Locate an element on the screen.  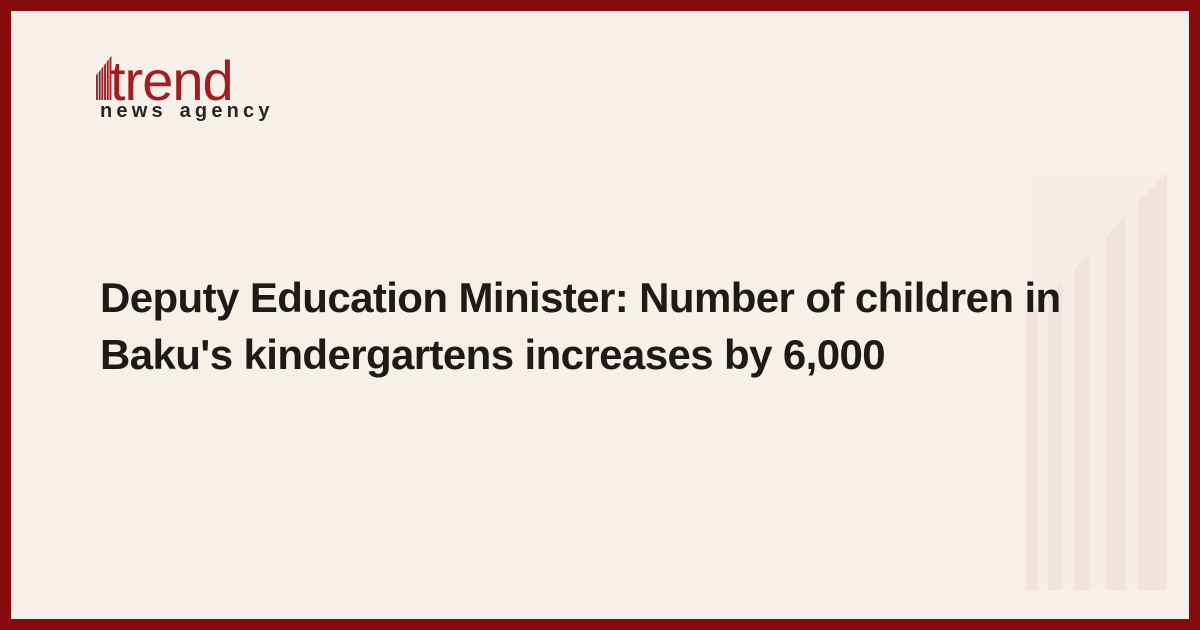
rising-bars-icon is located at coordinates (104, 78).